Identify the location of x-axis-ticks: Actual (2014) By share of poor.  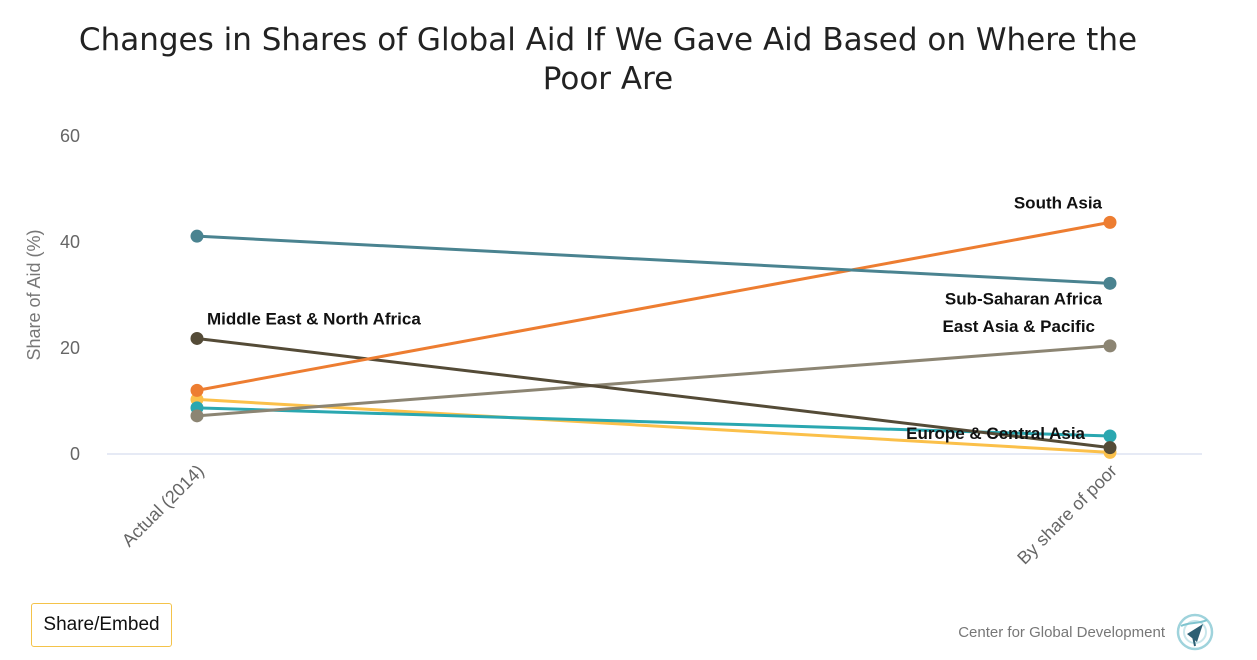
(619, 515).